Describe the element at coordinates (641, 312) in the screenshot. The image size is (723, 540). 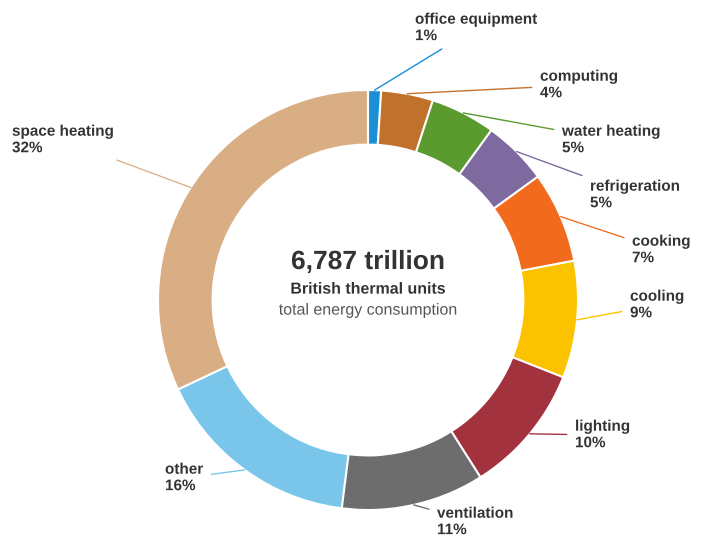
I see `data-label: 9%` at that location.